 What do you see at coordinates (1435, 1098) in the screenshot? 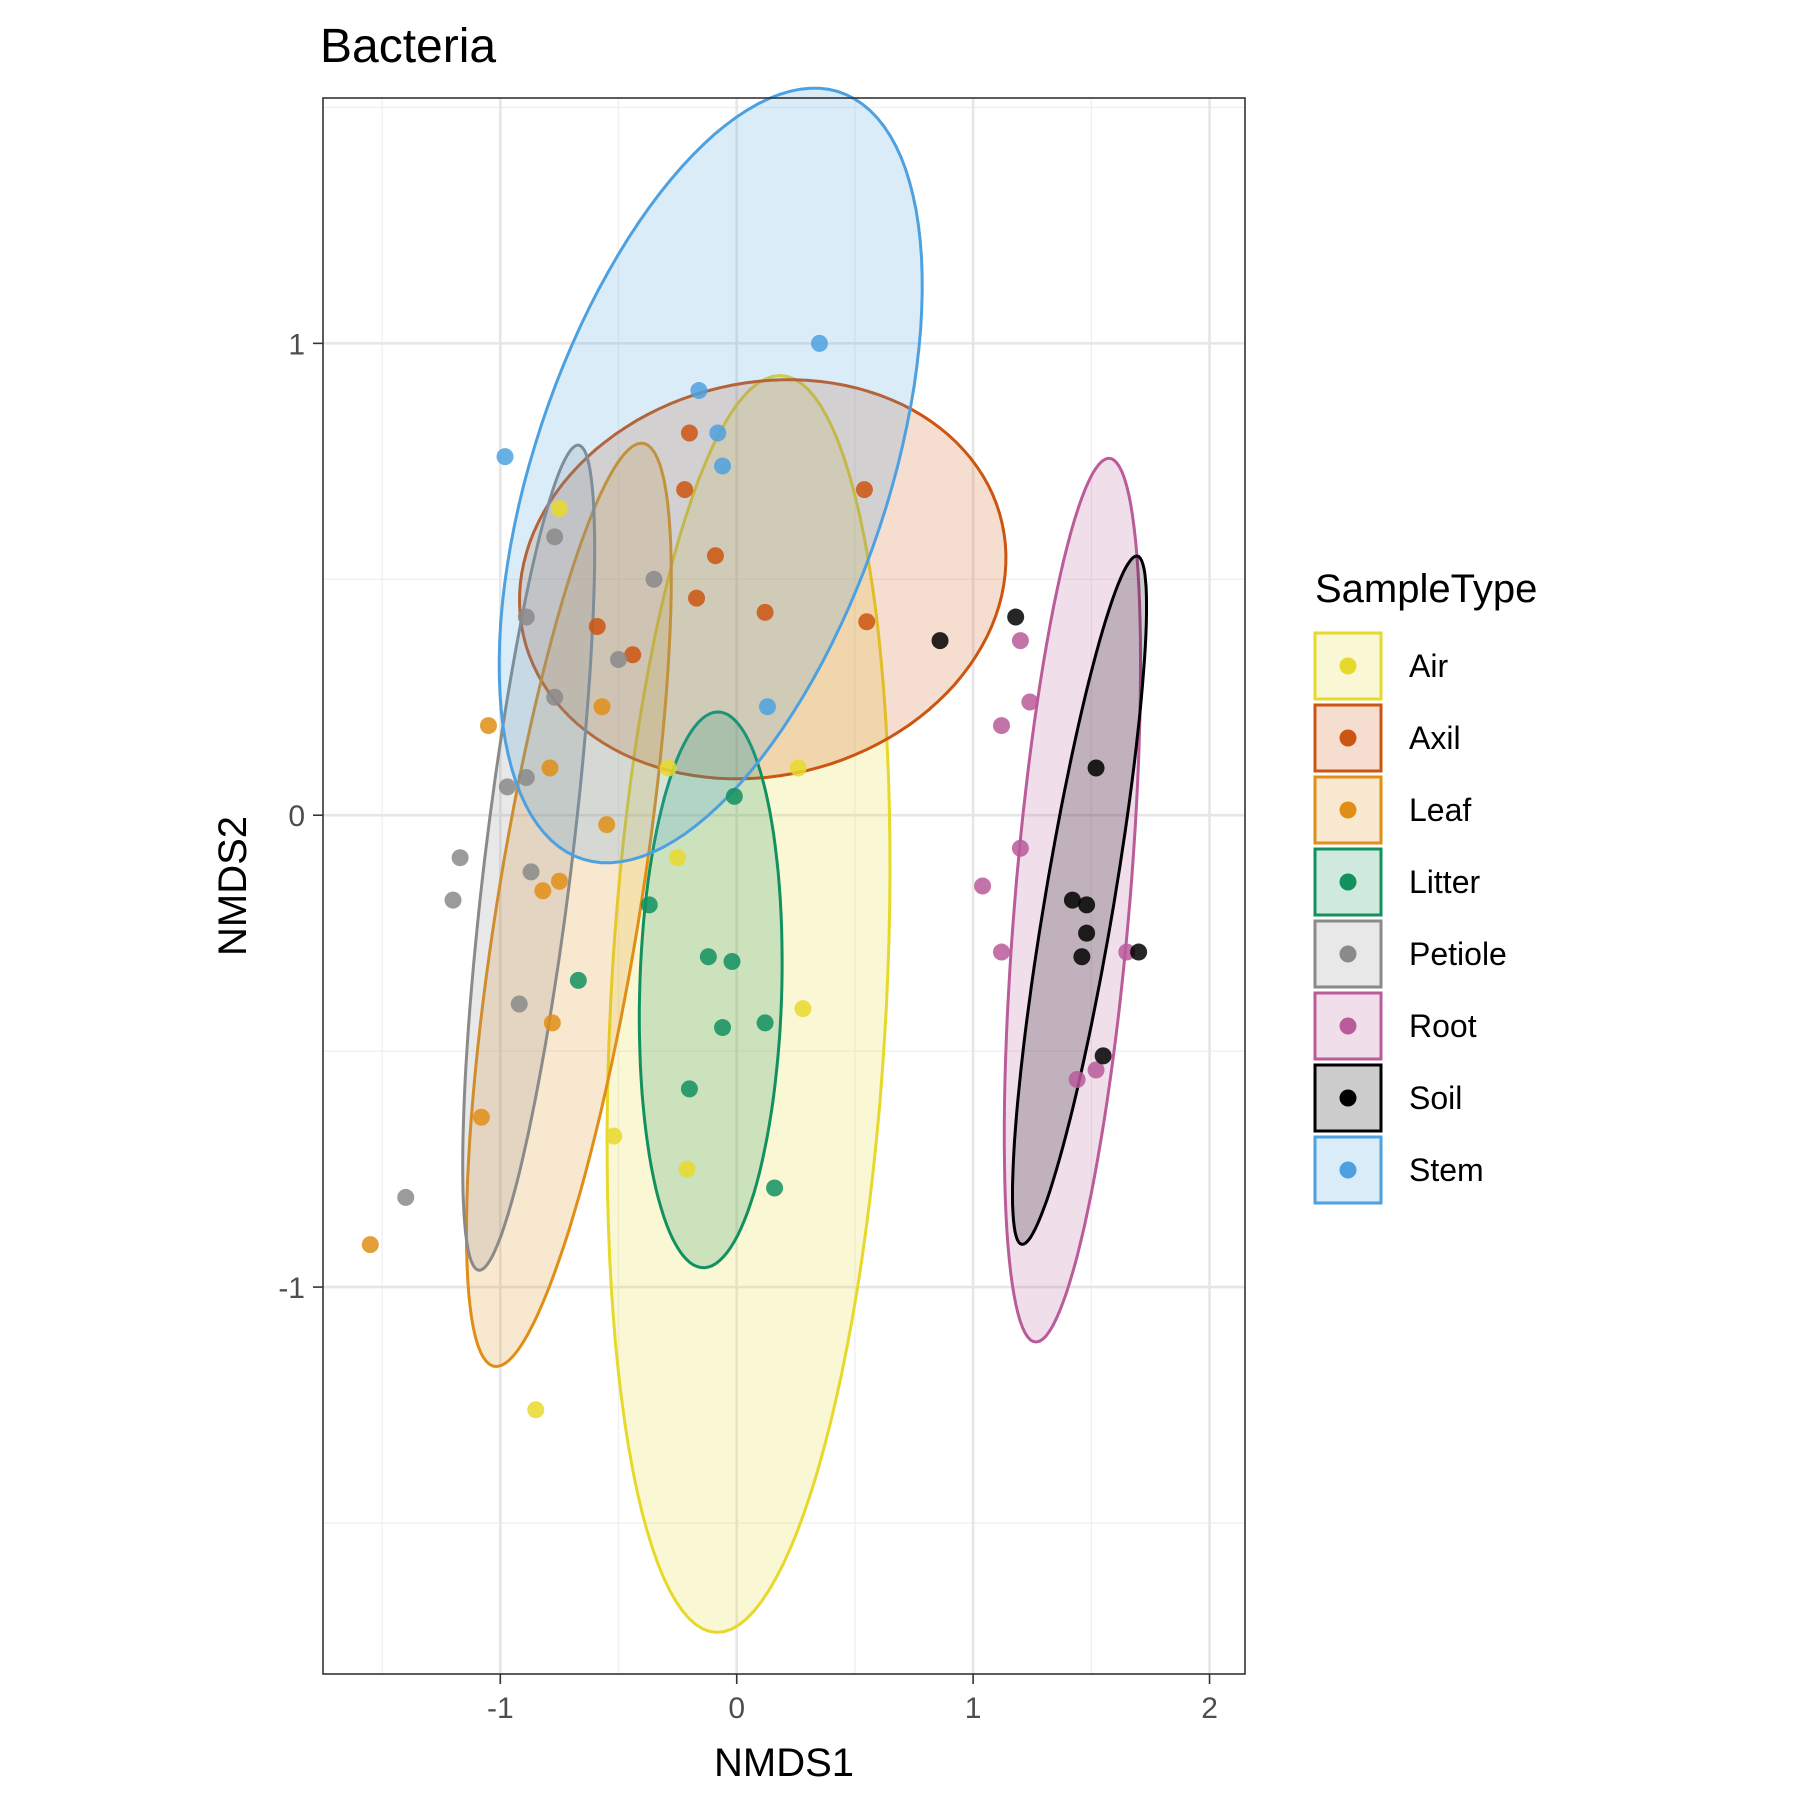
I see `legend-label-soil: Soil` at bounding box center [1435, 1098].